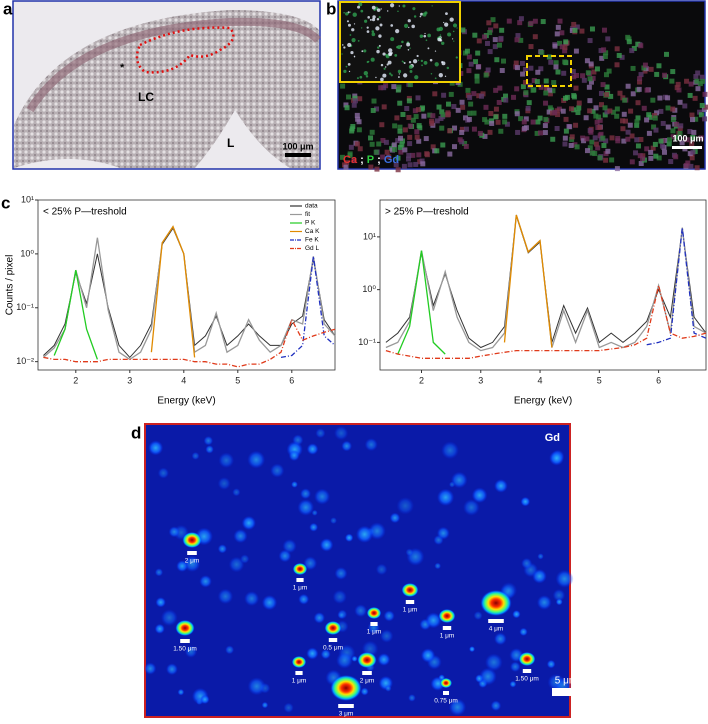 The width and height of the screenshot is (708, 724). What do you see at coordinates (350, 160) in the screenshot?
I see `channel-name: Ca` at bounding box center [350, 160].